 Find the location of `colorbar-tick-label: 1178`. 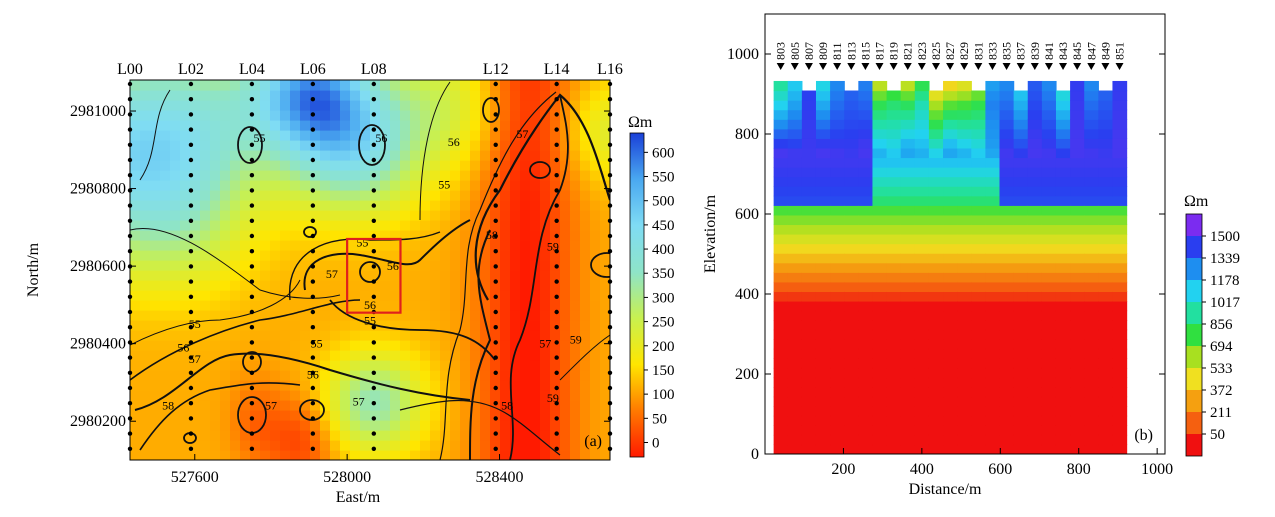

colorbar-tick-label: 1178 is located at coordinates (1224, 281).